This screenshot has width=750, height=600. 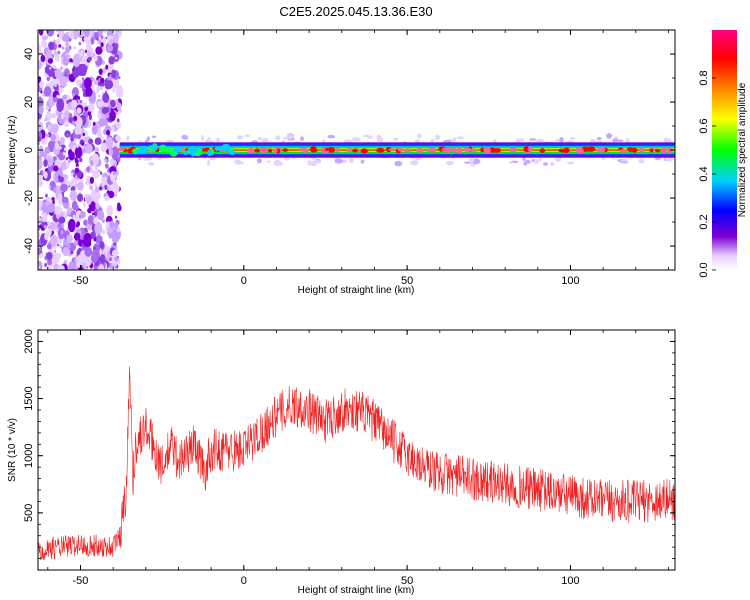 What do you see at coordinates (570, 281) in the screenshot?
I see `spectrogram-x-tick-label: 100` at bounding box center [570, 281].